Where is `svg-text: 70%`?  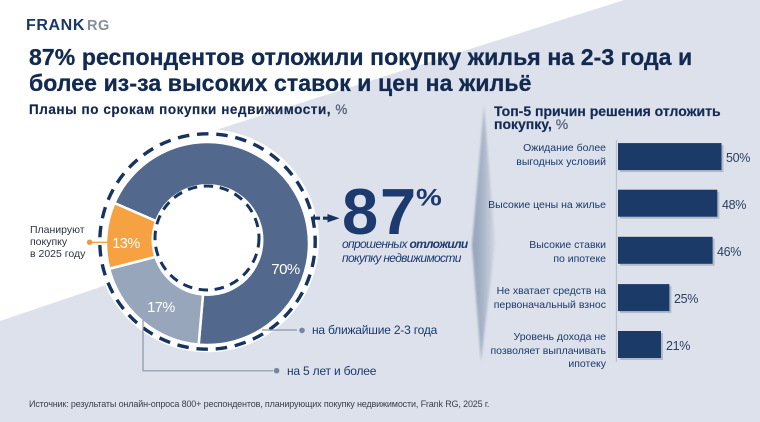
svg-text: 70% is located at coordinates (285, 269).